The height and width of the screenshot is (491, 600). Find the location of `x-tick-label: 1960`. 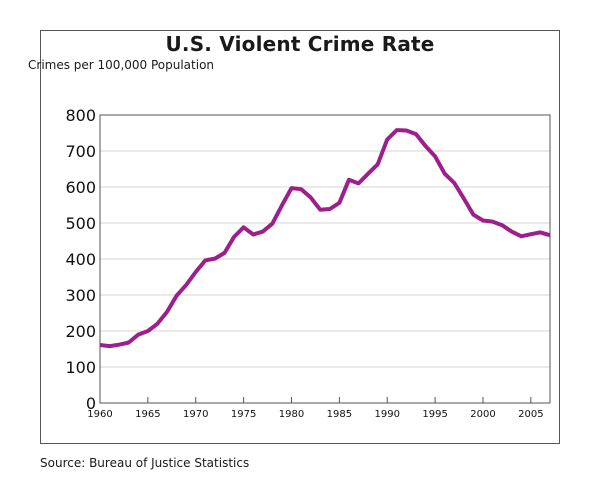

x-tick-label: 1960 is located at coordinates (99, 414).